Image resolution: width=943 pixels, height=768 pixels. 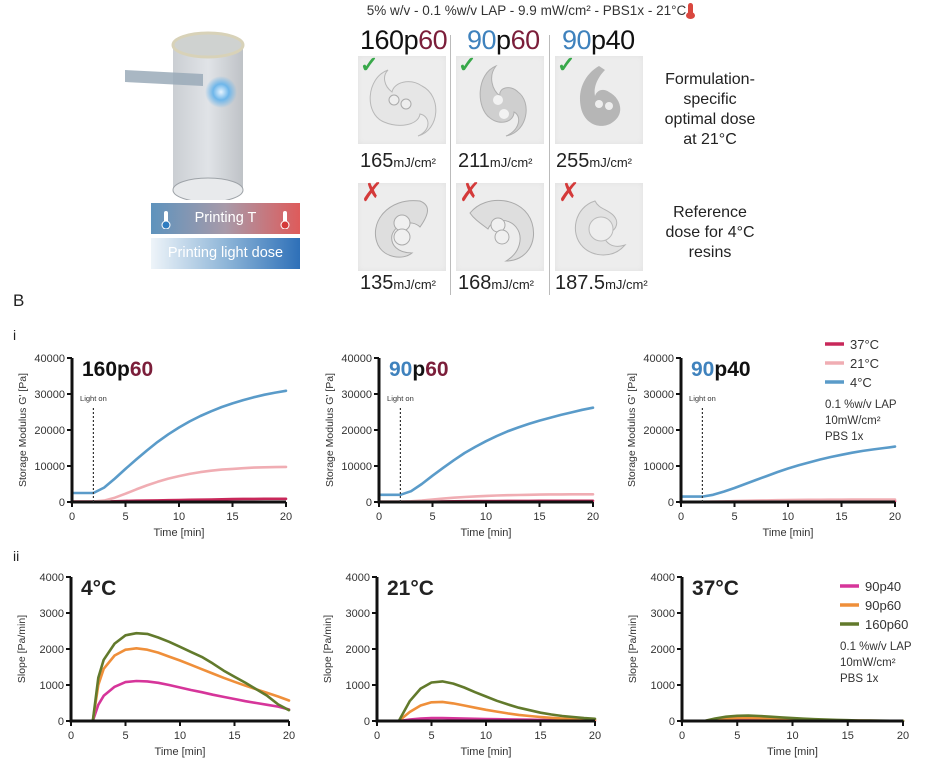 What do you see at coordinates (398, 283) in the screenshot?
I see `dose-label: 135mJ/cm²` at bounding box center [398, 283].